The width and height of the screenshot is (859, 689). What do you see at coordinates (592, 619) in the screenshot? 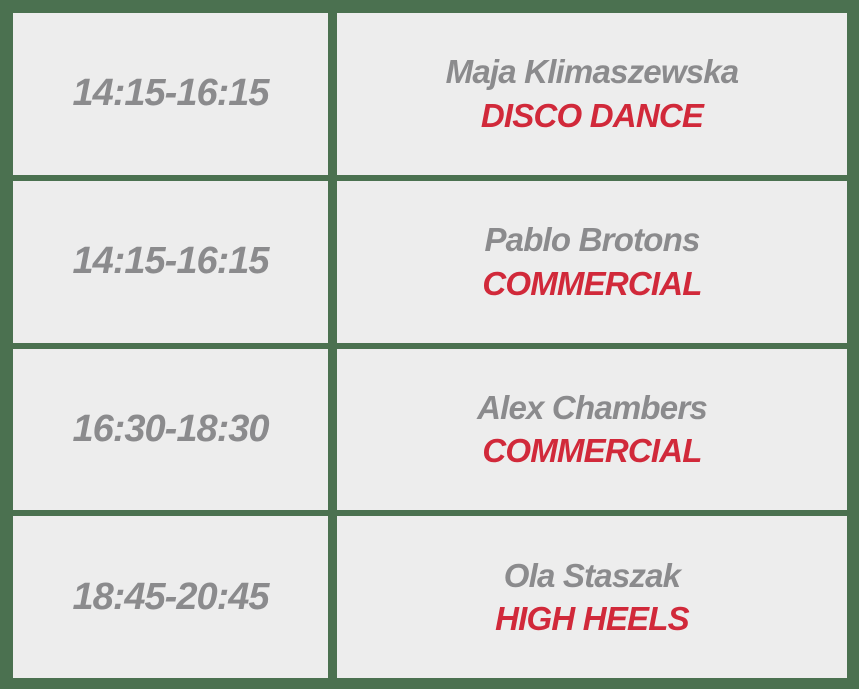
I see `class-name: HIGH HEELS` at bounding box center [592, 619].